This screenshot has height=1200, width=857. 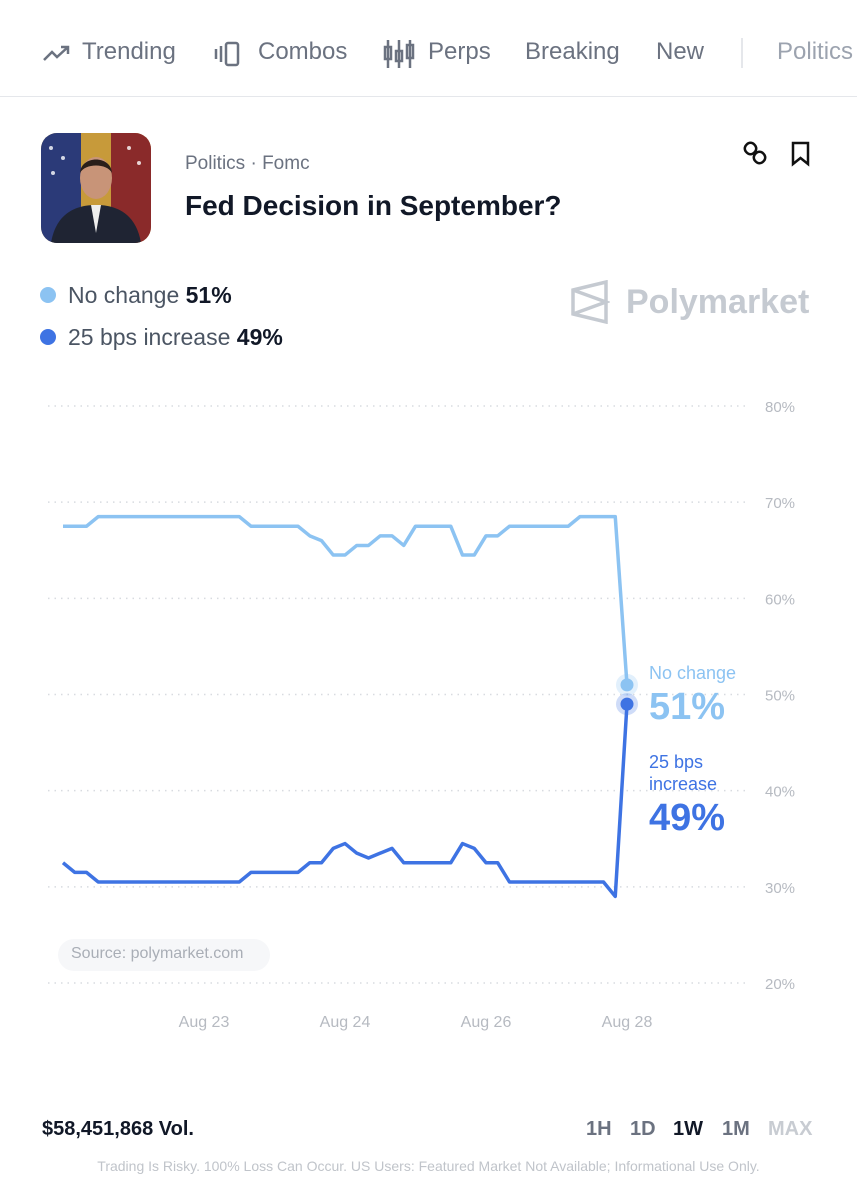 I want to click on x-tick-label: Aug 24, so click(x=345, y=1022).